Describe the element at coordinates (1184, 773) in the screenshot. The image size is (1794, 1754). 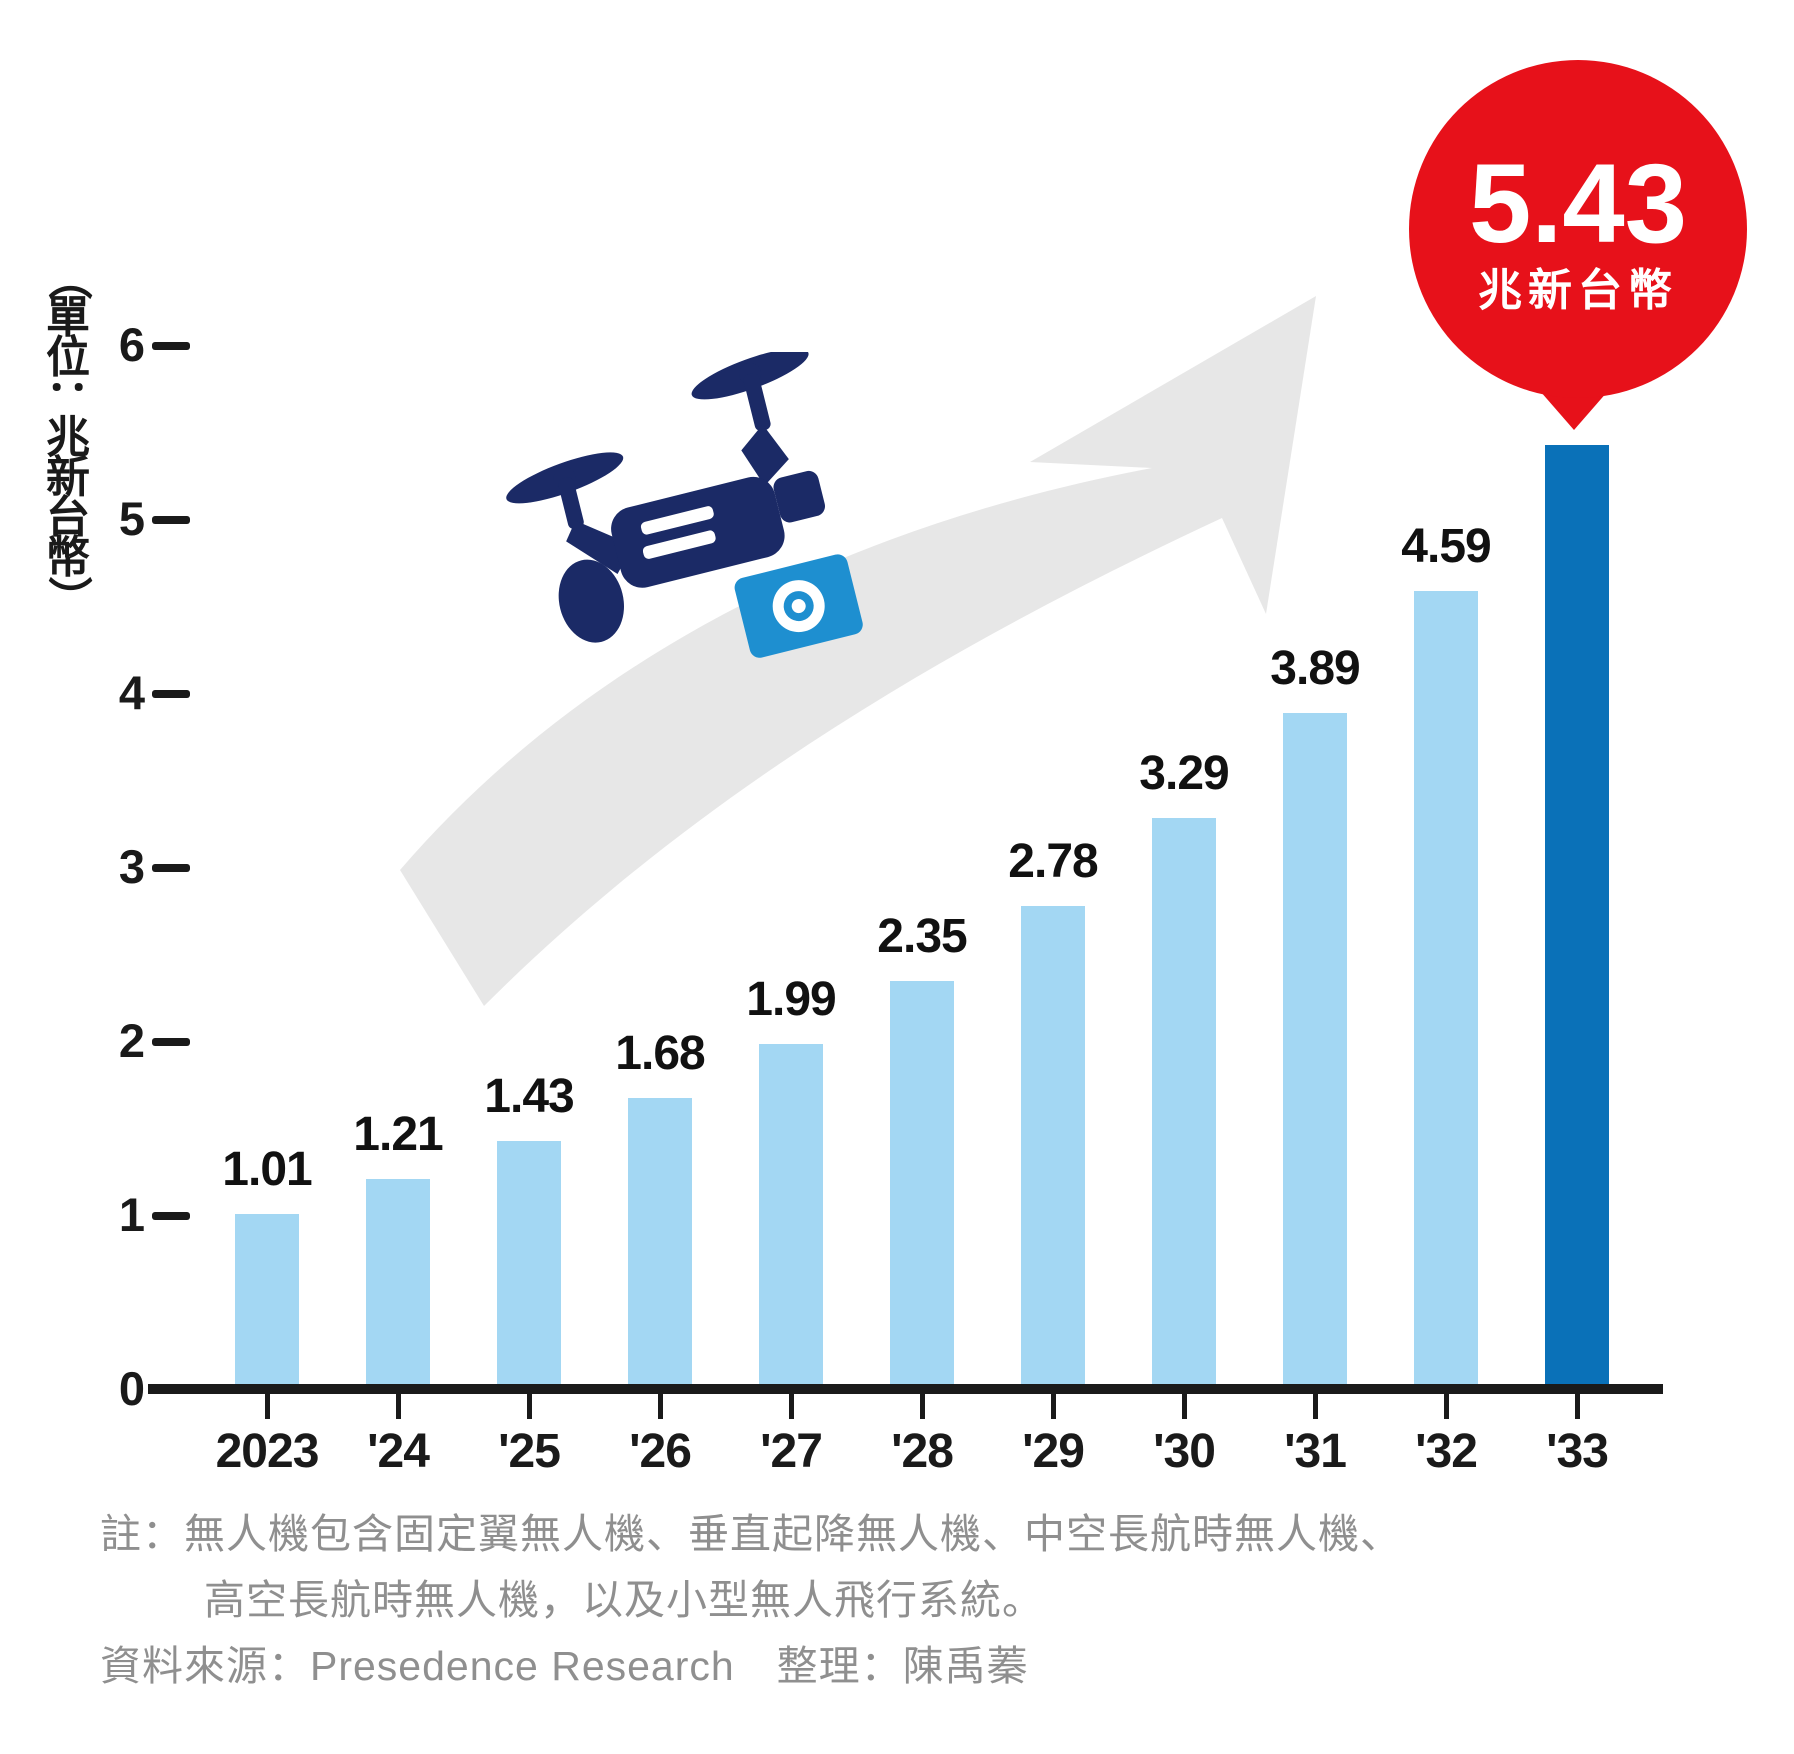
I see `bar-value-label-'30: 3.29` at that location.